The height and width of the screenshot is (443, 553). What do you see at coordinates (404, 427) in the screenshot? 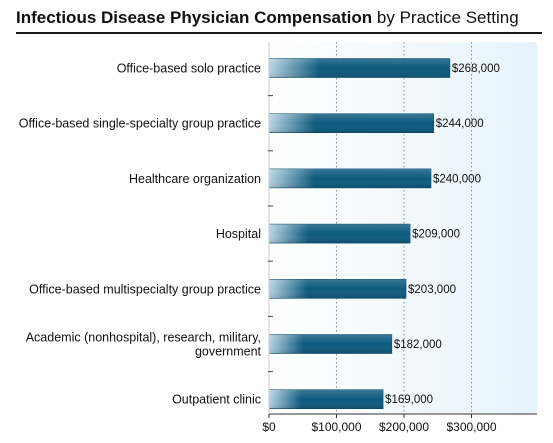
I see `x-tick-label: $200,000` at bounding box center [404, 427].